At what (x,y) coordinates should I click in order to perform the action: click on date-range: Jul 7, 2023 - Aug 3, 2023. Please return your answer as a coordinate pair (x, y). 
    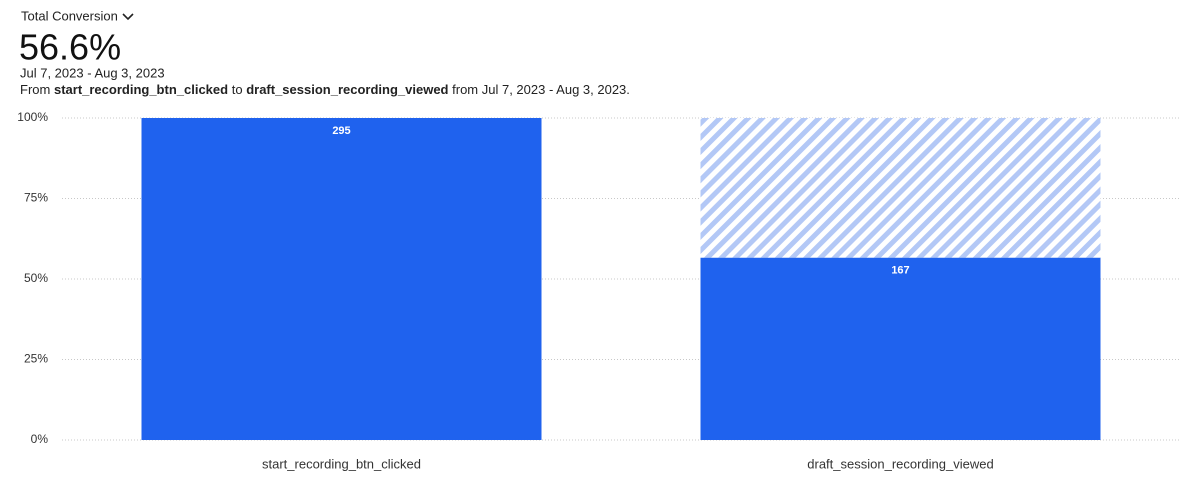
    Looking at the image, I should click on (92, 72).